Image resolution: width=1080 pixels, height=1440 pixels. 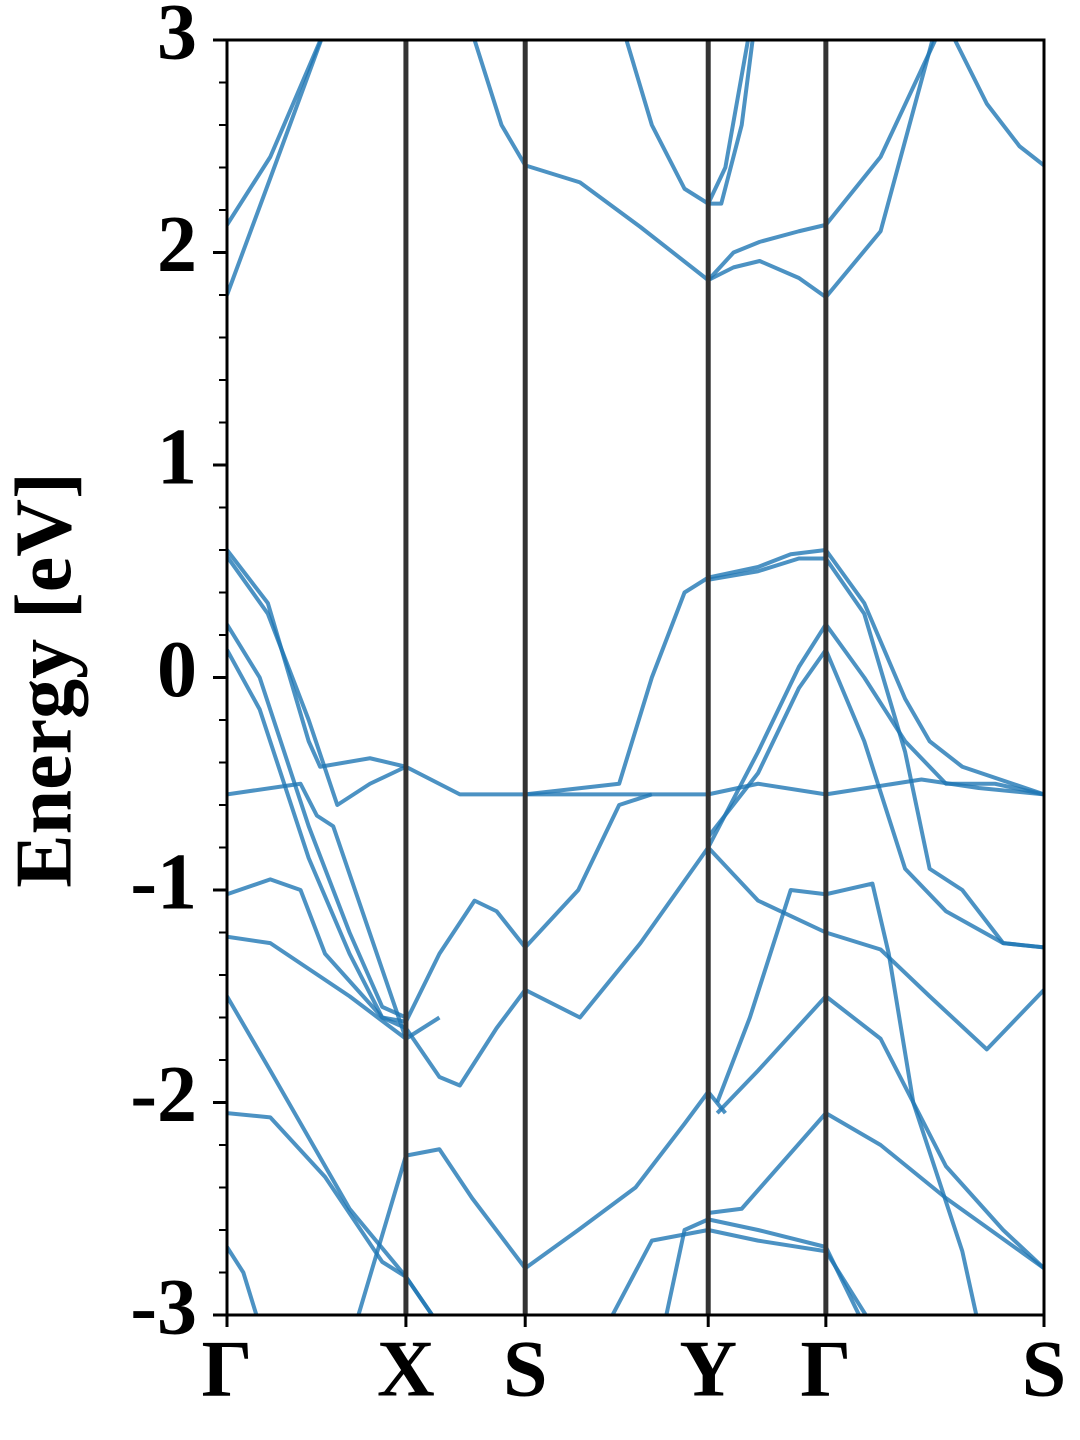 What do you see at coordinates (708, 1369) in the screenshot?
I see `x-tick-label: Y` at bounding box center [708, 1369].